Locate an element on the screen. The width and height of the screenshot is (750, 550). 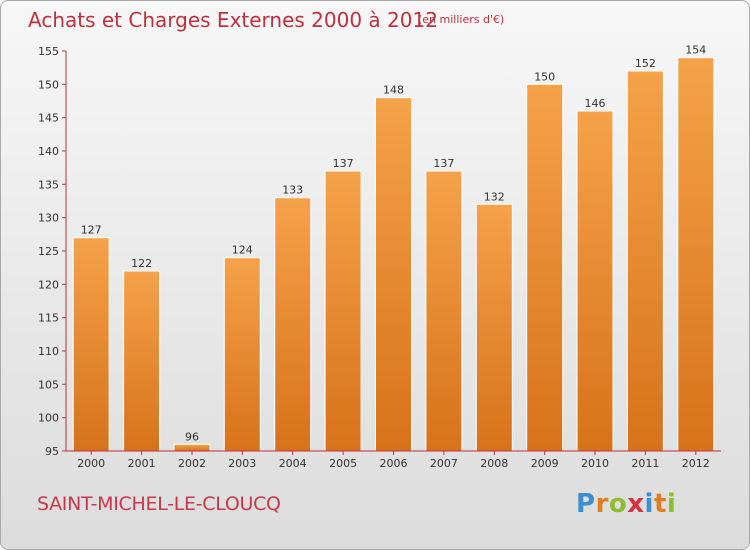
bar-2012 is located at coordinates (696, 254).